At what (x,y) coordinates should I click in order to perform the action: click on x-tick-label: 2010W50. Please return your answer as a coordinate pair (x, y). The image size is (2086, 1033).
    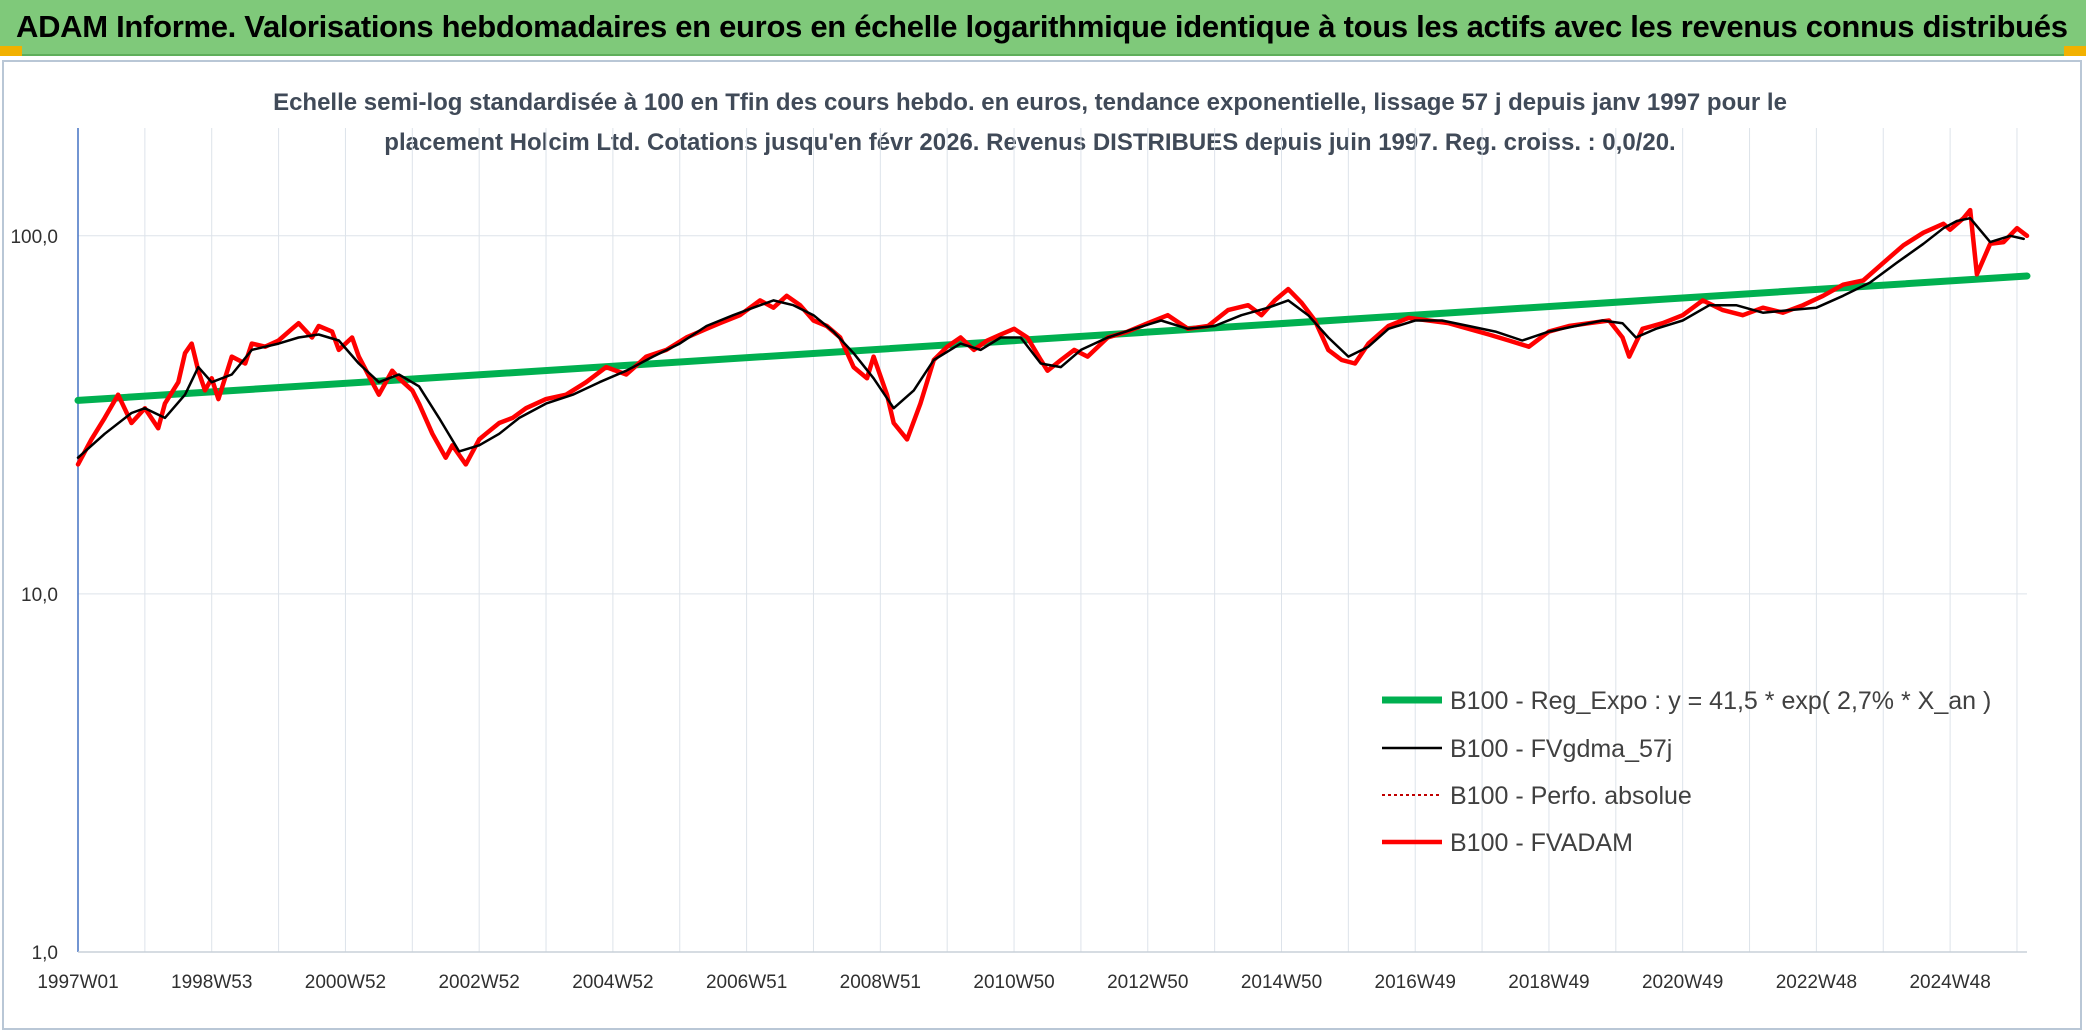
    Looking at the image, I should click on (1013, 982).